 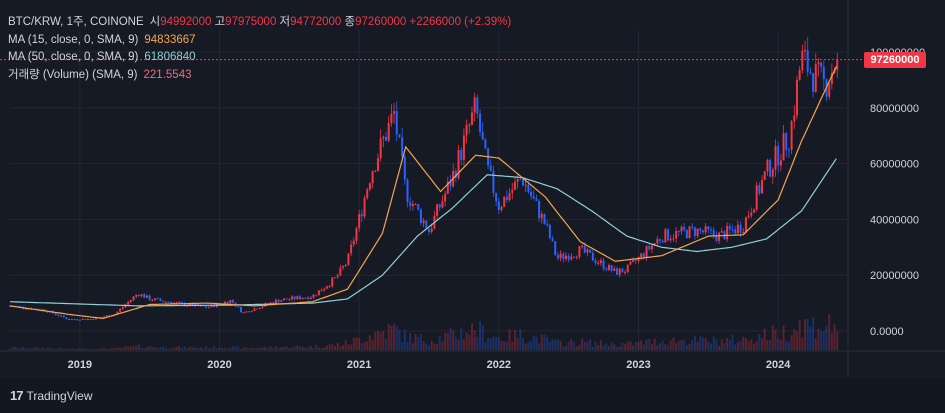 What do you see at coordinates (220, 22) in the screenshot?
I see `high-label: 고` at bounding box center [220, 22].